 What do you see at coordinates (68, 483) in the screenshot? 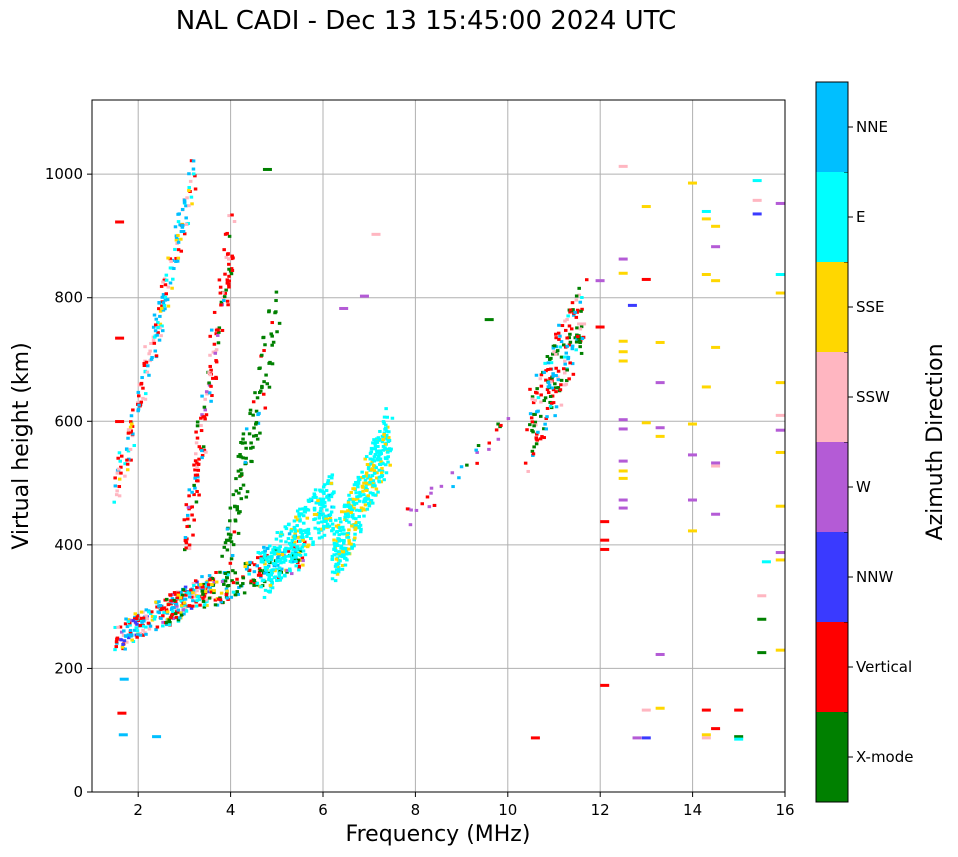
I see `y-axis-ticks: 0 200 400 600 800 1000` at bounding box center [68, 483].